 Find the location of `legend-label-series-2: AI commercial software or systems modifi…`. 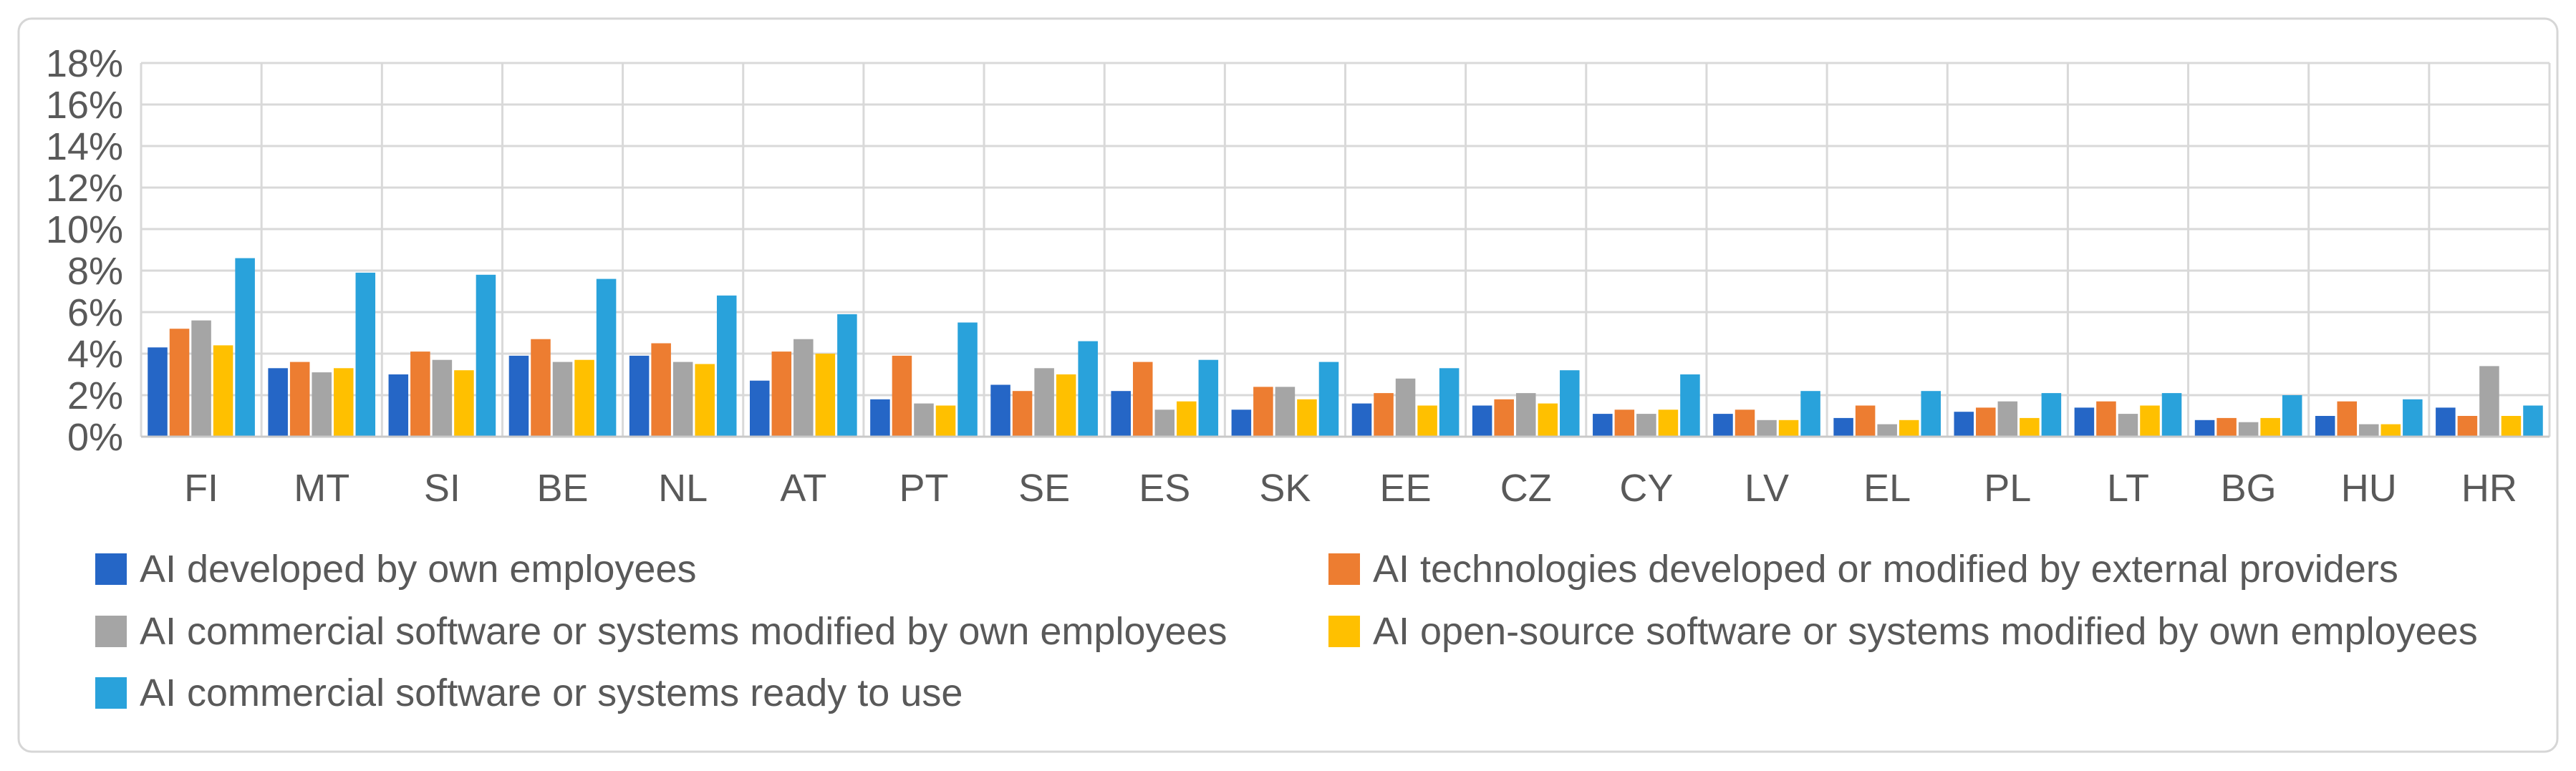

legend-label-series-2: AI commercial software or systems modifi… is located at coordinates (683, 631).